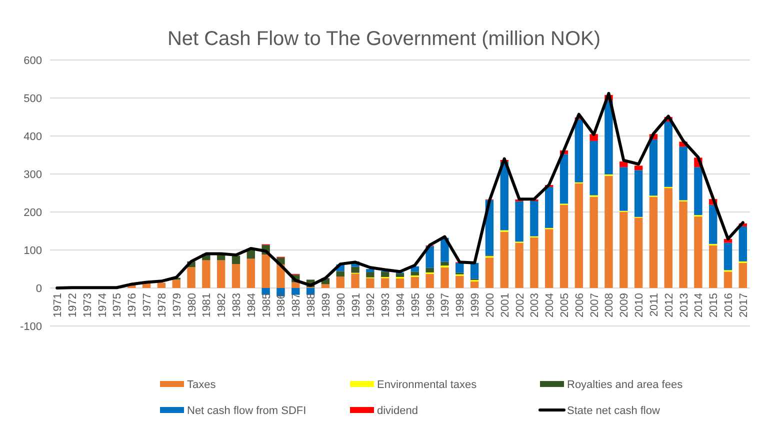 The image size is (768, 436). What do you see at coordinates (326, 305) in the screenshot?
I see `x-tick-label: 1989` at bounding box center [326, 305].